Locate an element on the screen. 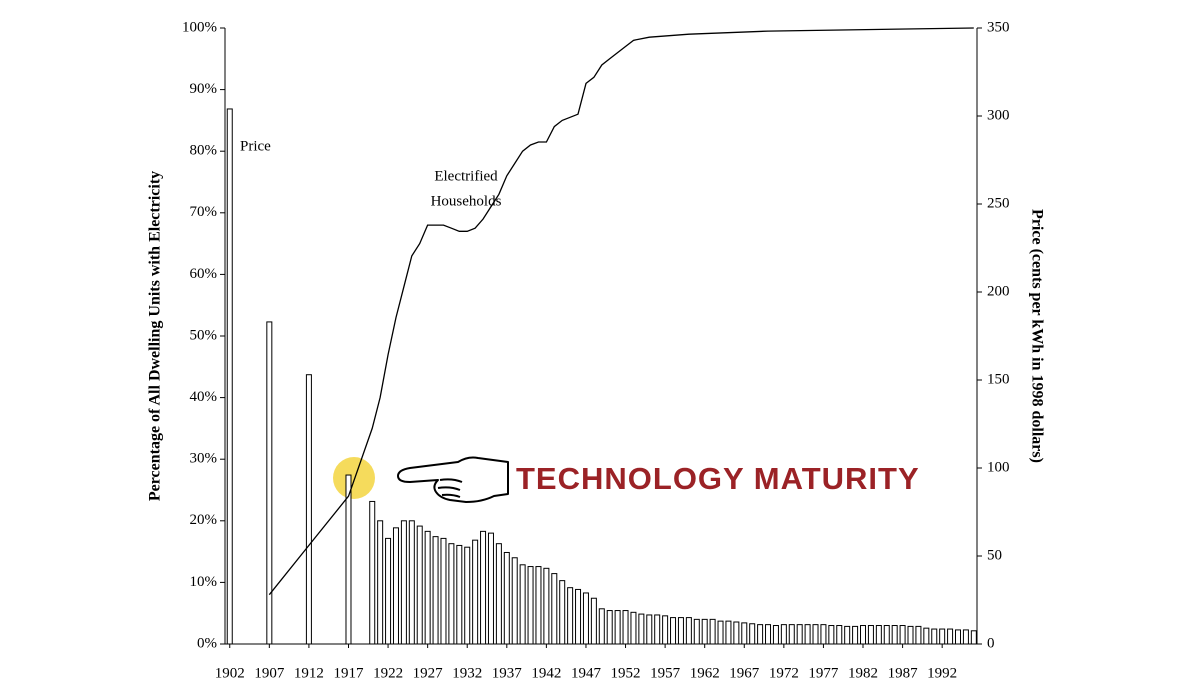  y2-tick-label: 200 is located at coordinates (998, 291).